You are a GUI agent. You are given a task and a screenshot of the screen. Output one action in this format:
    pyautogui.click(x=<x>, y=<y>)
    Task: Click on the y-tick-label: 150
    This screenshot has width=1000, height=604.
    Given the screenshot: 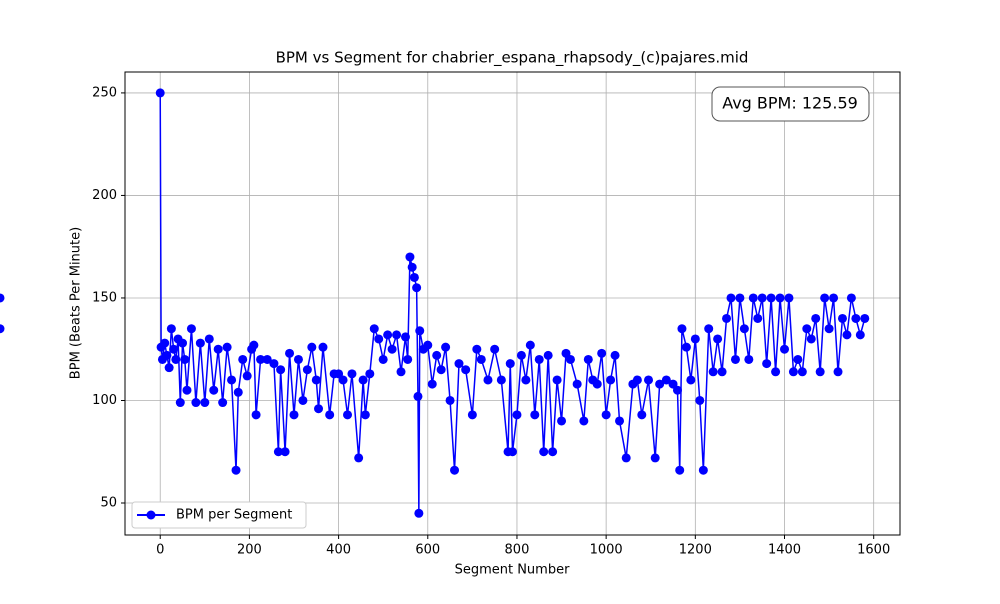 What is the action you would take?
    pyautogui.click(x=104, y=297)
    